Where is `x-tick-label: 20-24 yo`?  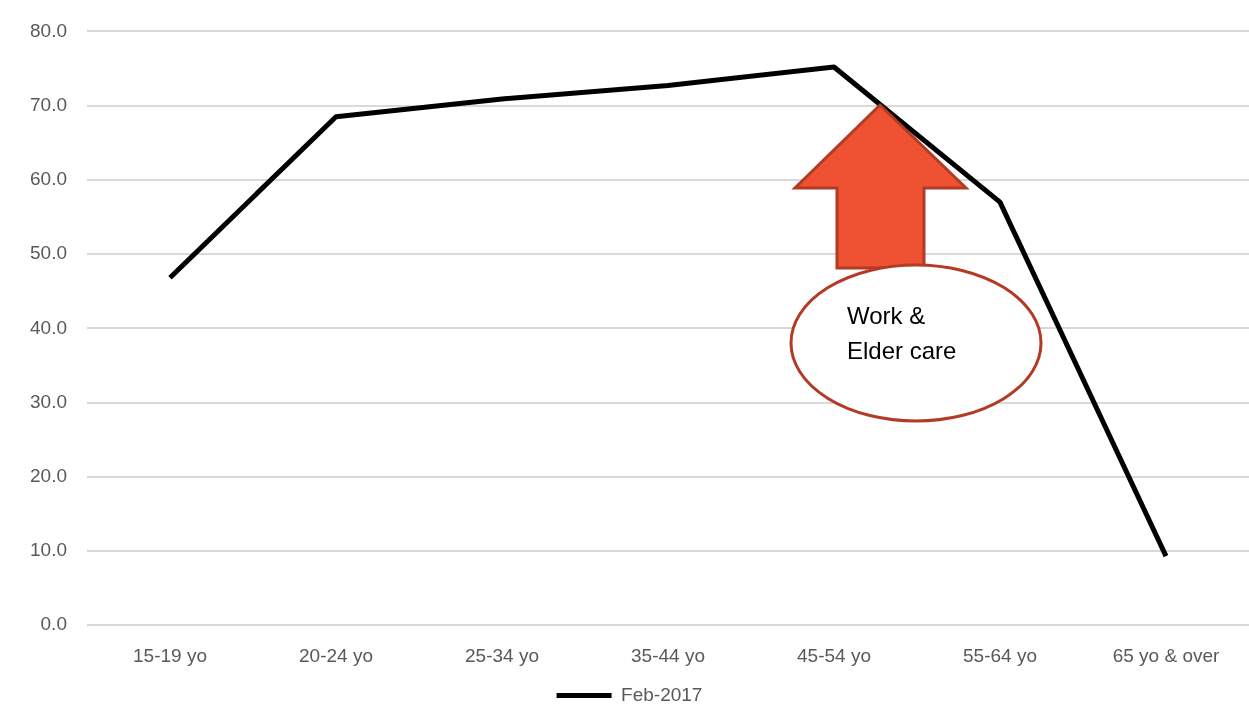 x-tick-label: 20-24 yo is located at coordinates (336, 655).